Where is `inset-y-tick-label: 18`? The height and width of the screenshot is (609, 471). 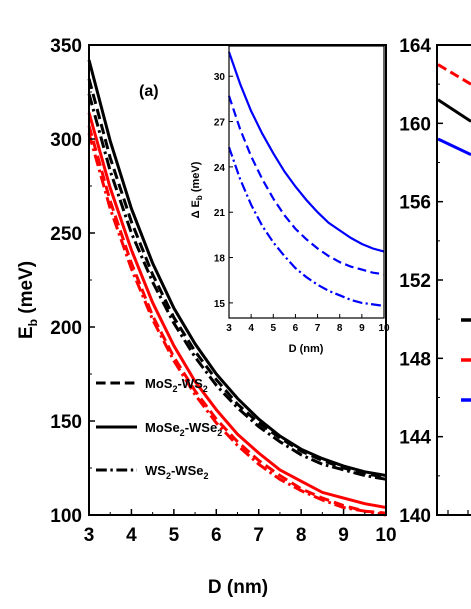 inset-y-tick-label: 18 is located at coordinates (220, 259).